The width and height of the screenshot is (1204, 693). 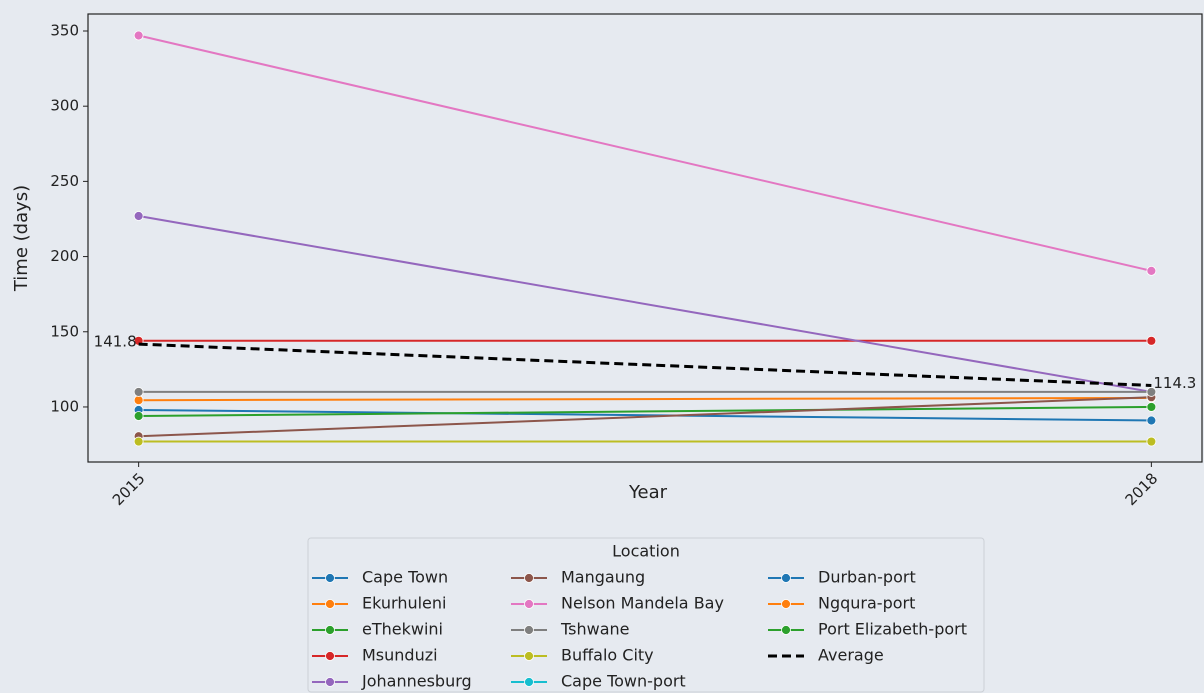 What do you see at coordinates (607, 655) in the screenshot?
I see `legend-label: Buffalo City` at bounding box center [607, 655].